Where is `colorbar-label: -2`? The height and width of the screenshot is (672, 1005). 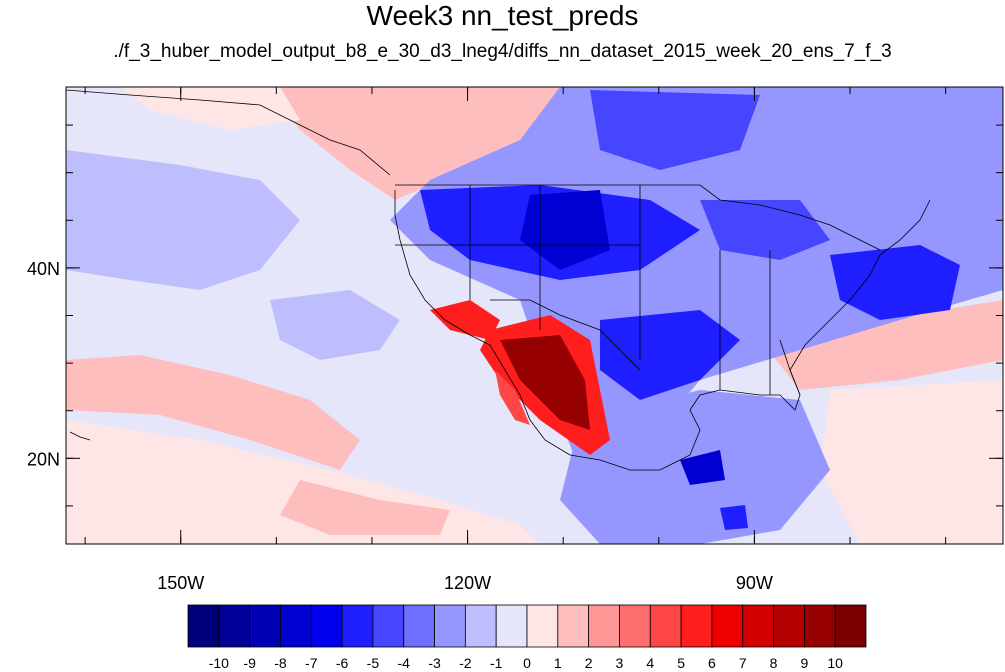
colorbar-label: -2 is located at coordinates (465, 663).